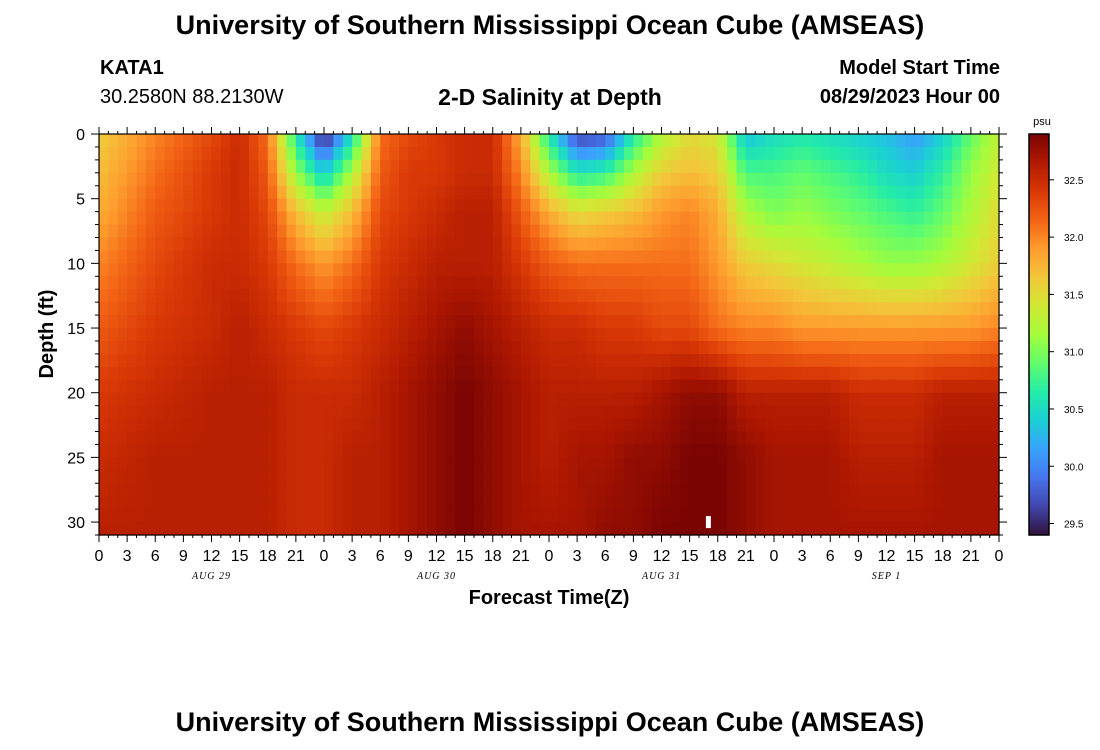 This screenshot has height=750, width=1100. I want to click on x-tick-label: 3, so click(802, 556).